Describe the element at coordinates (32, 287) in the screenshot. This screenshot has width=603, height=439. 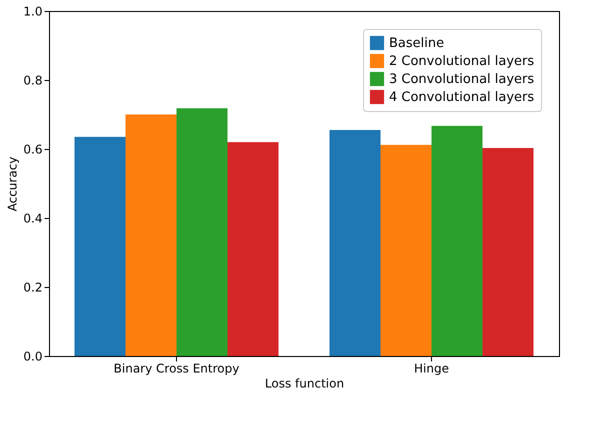
I see `y-tick-label: 0.2` at that location.